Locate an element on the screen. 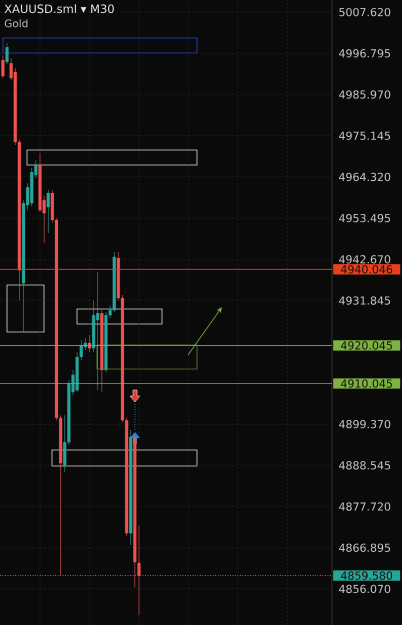 The image size is (402, 625). text: Gold is located at coordinates (16, 23).